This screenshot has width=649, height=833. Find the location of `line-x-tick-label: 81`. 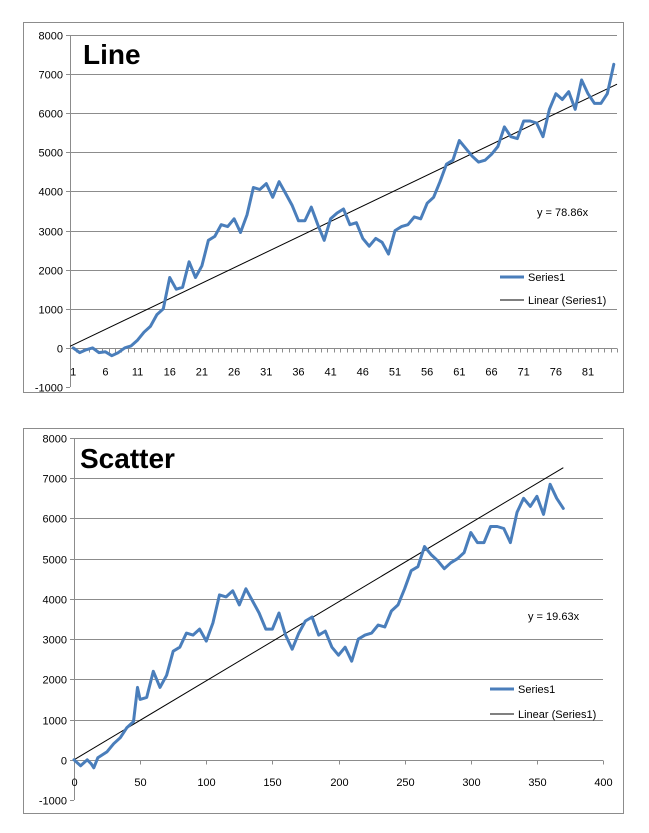

line-x-tick-label: 81 is located at coordinates (588, 373).